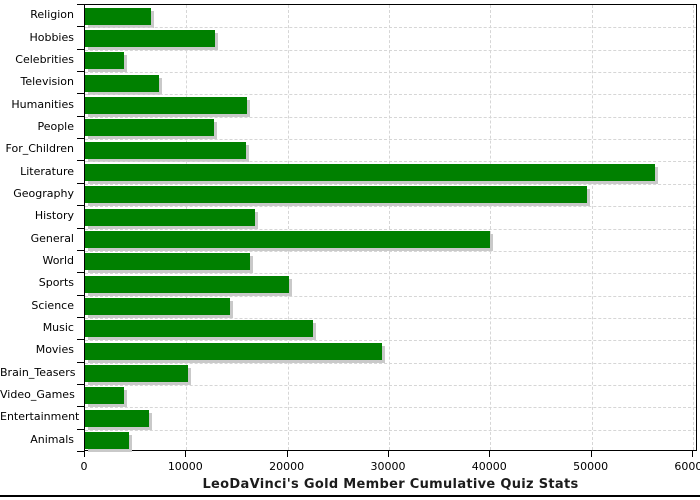  I want to click on y-axis-label: Religion, so click(52, 15).